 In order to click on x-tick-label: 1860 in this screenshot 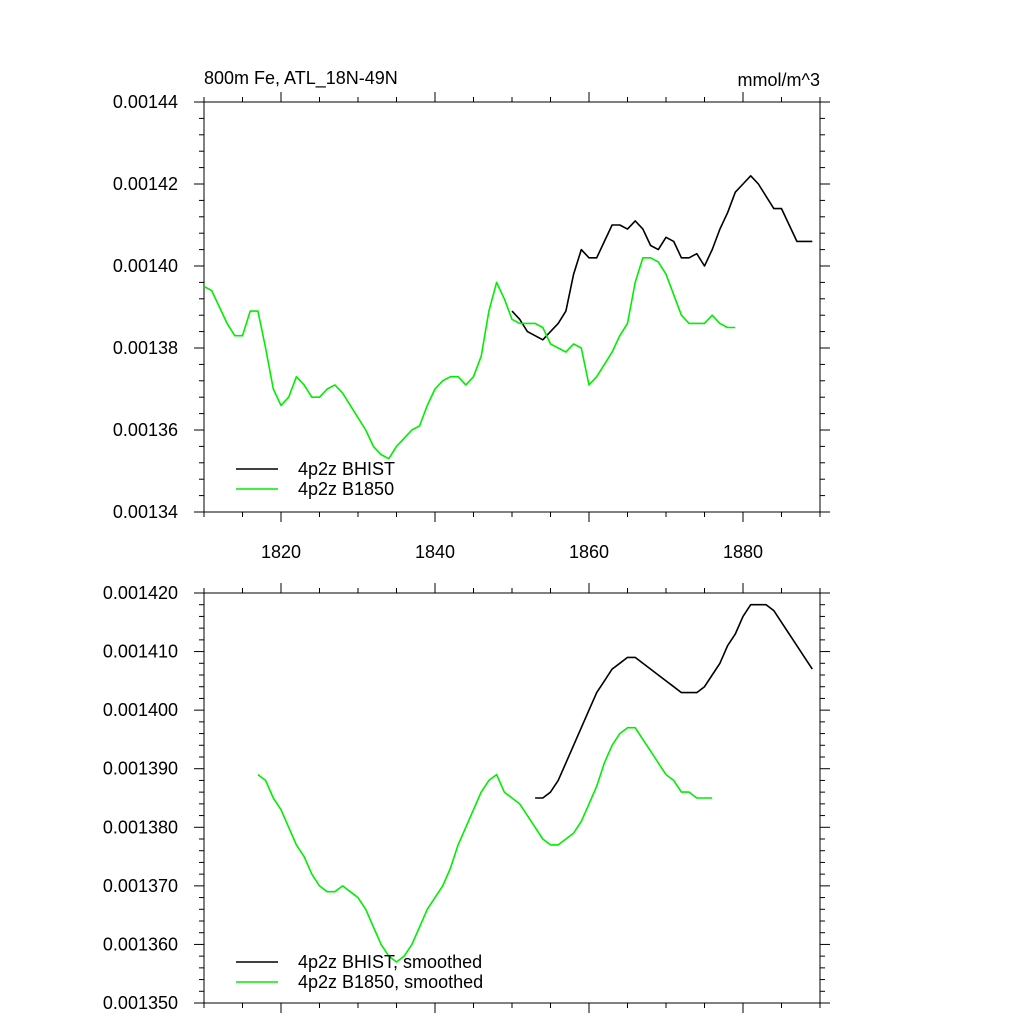, I will do `click(589, 552)`.